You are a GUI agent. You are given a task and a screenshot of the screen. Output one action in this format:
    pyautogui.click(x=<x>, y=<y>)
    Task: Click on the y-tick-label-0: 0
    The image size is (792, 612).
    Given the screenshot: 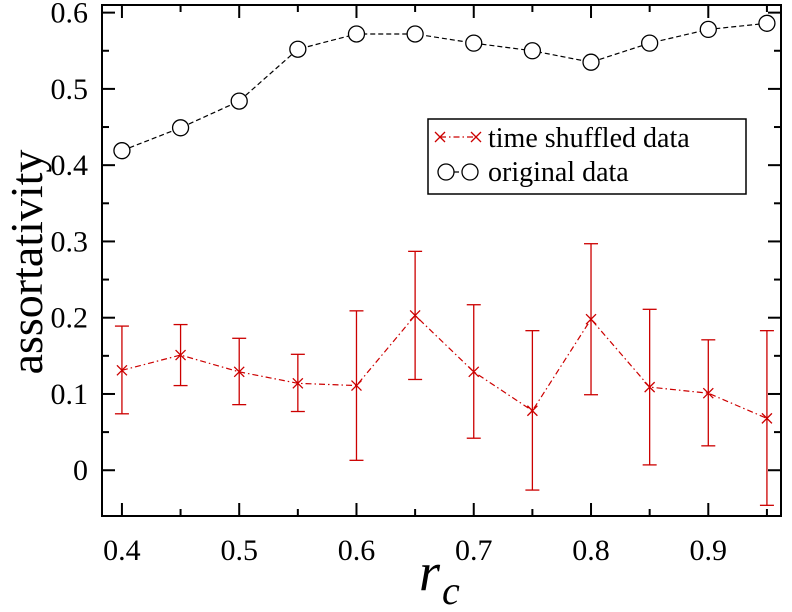 What is the action you would take?
    pyautogui.click(x=80, y=470)
    